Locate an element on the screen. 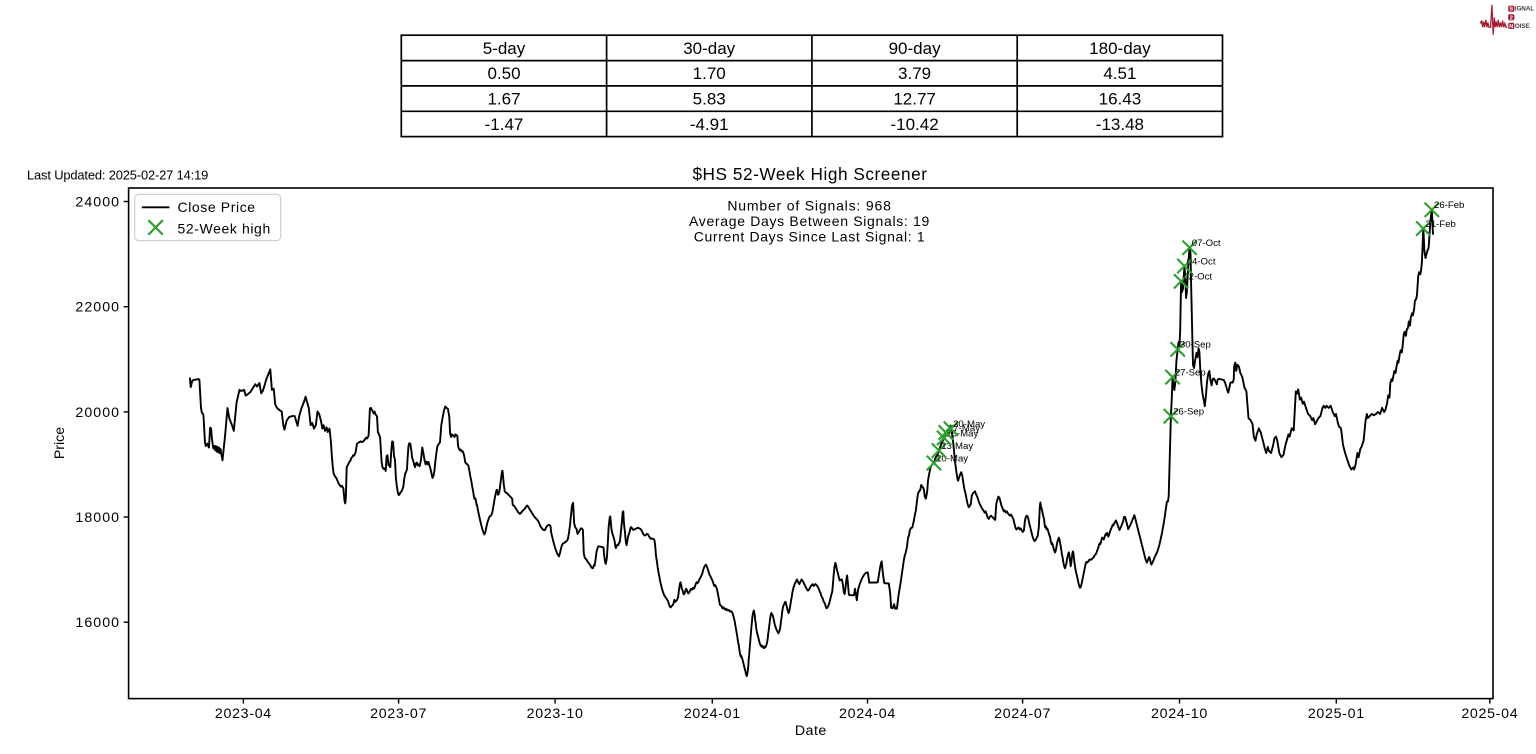 The height and width of the screenshot is (754, 1536). svg-text: 1.67 is located at coordinates (503, 99).